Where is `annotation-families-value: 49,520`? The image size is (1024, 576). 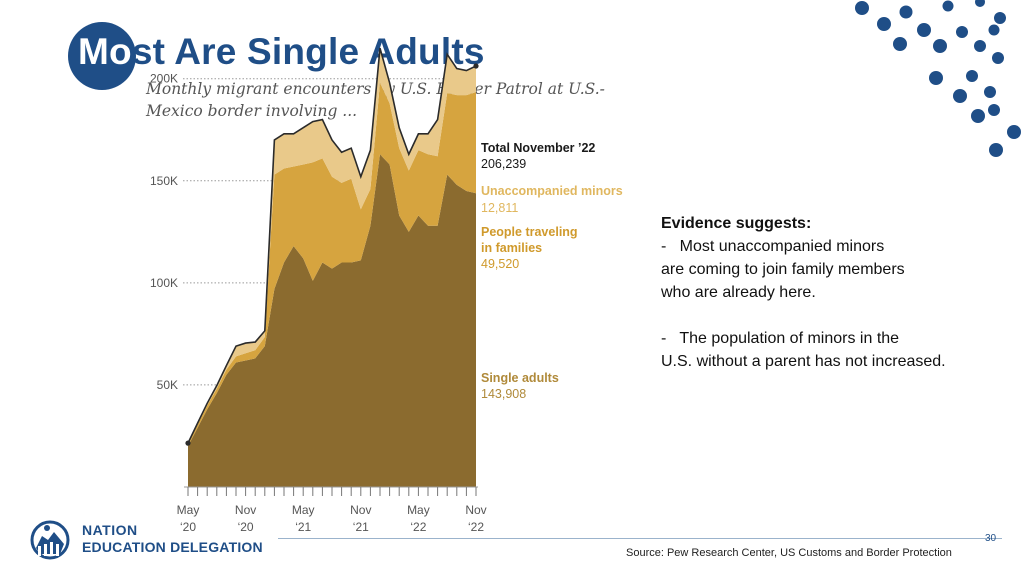 annotation-families-value: 49,520 is located at coordinates (500, 264).